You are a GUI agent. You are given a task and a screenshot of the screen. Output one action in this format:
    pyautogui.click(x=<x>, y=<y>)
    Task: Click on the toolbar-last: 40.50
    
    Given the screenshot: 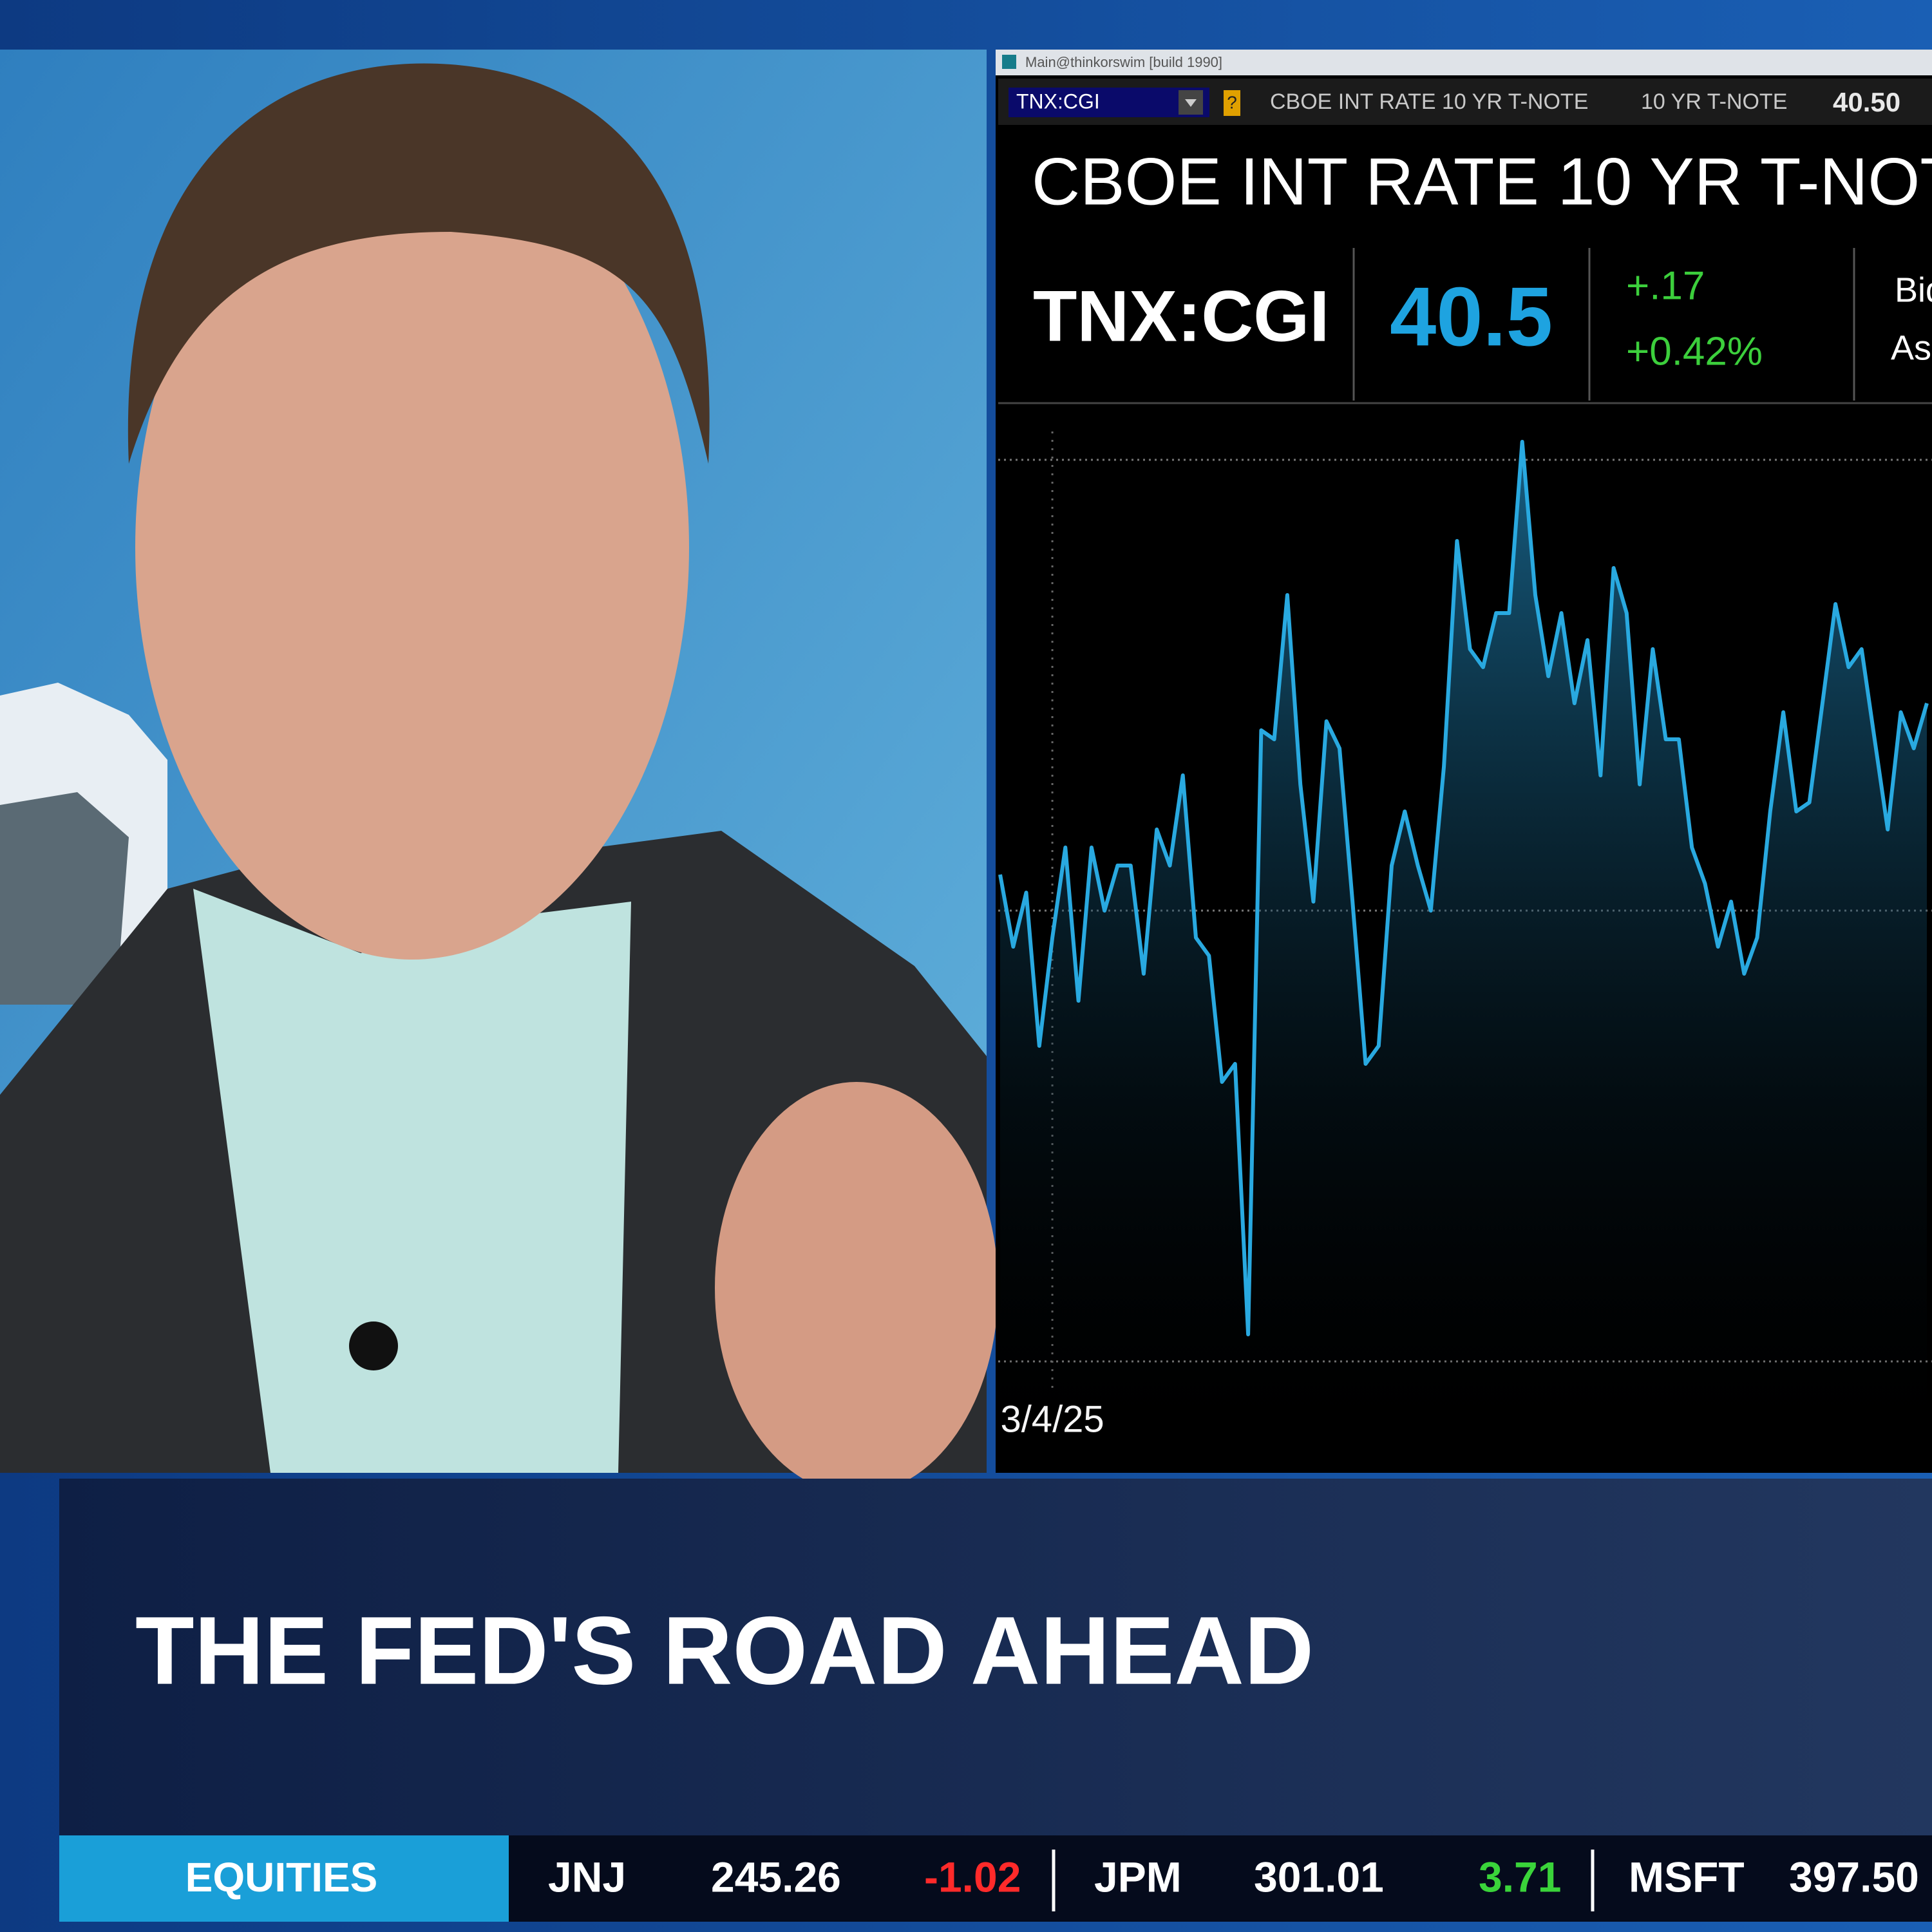 What is the action you would take?
    pyautogui.click(x=1867, y=102)
    